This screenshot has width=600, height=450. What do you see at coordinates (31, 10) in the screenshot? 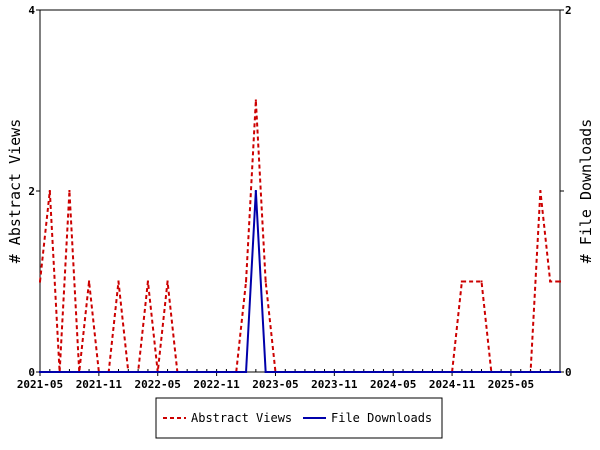
I see `y-left-tick-label: 4` at bounding box center [31, 10].